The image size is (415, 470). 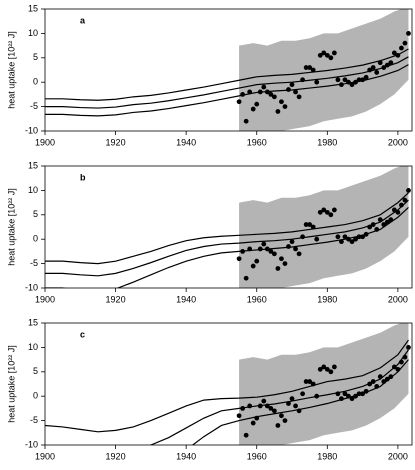 What do you see at coordinates (33, 165) in the screenshot?
I see `y-tick-label: 15` at bounding box center [33, 165].